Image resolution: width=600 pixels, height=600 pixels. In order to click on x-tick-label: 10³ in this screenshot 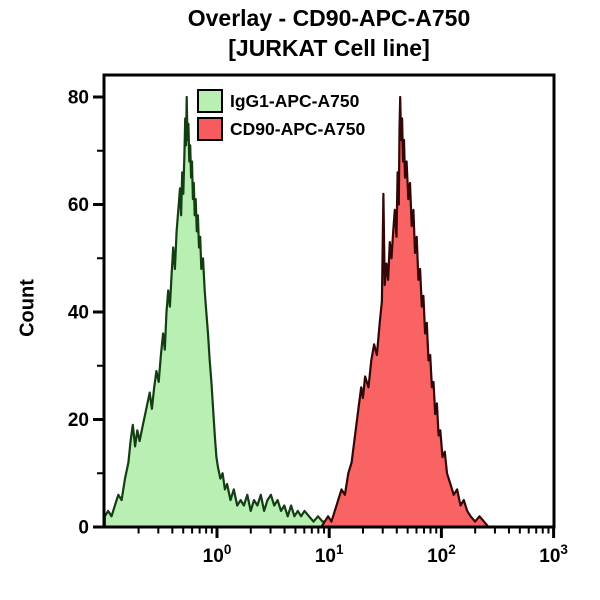, I will do `click(553, 554)`.